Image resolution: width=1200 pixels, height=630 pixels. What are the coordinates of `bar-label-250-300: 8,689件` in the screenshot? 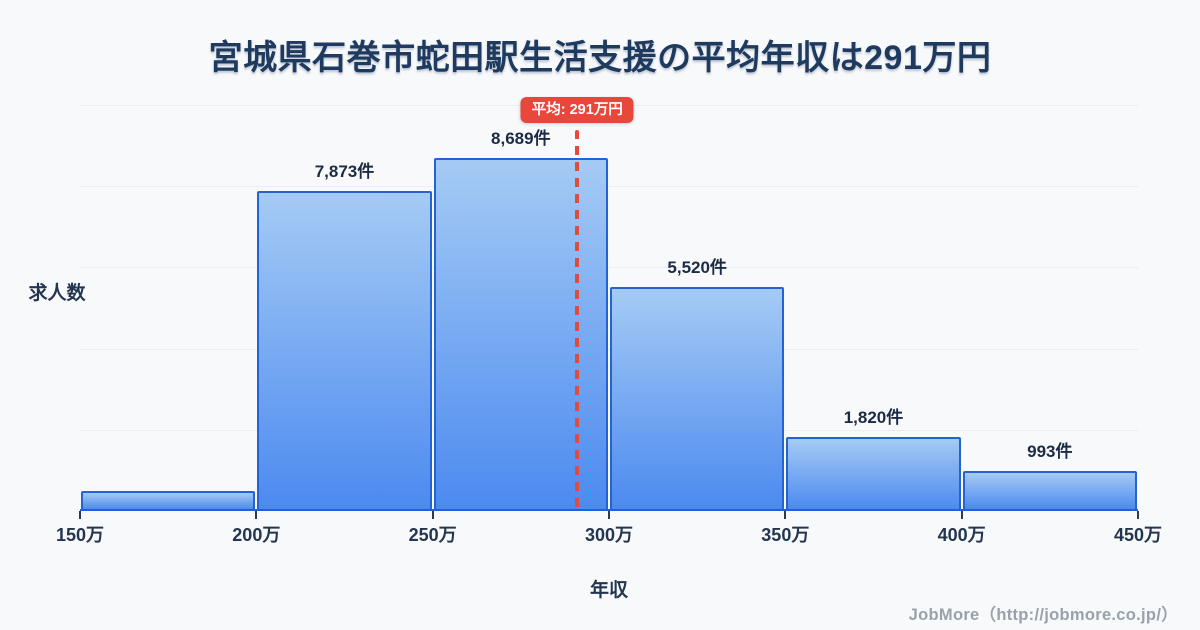 It's located at (521, 139).